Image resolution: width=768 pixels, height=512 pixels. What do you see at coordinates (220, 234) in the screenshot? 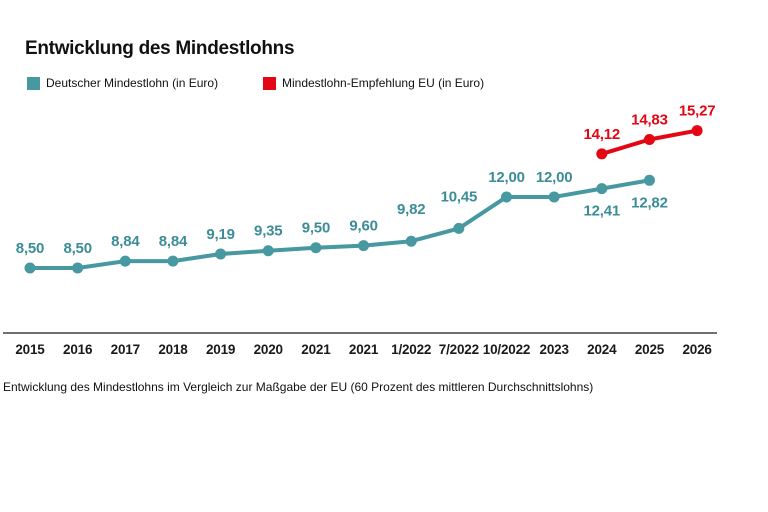
I see `point-label: 9,19` at bounding box center [220, 234].